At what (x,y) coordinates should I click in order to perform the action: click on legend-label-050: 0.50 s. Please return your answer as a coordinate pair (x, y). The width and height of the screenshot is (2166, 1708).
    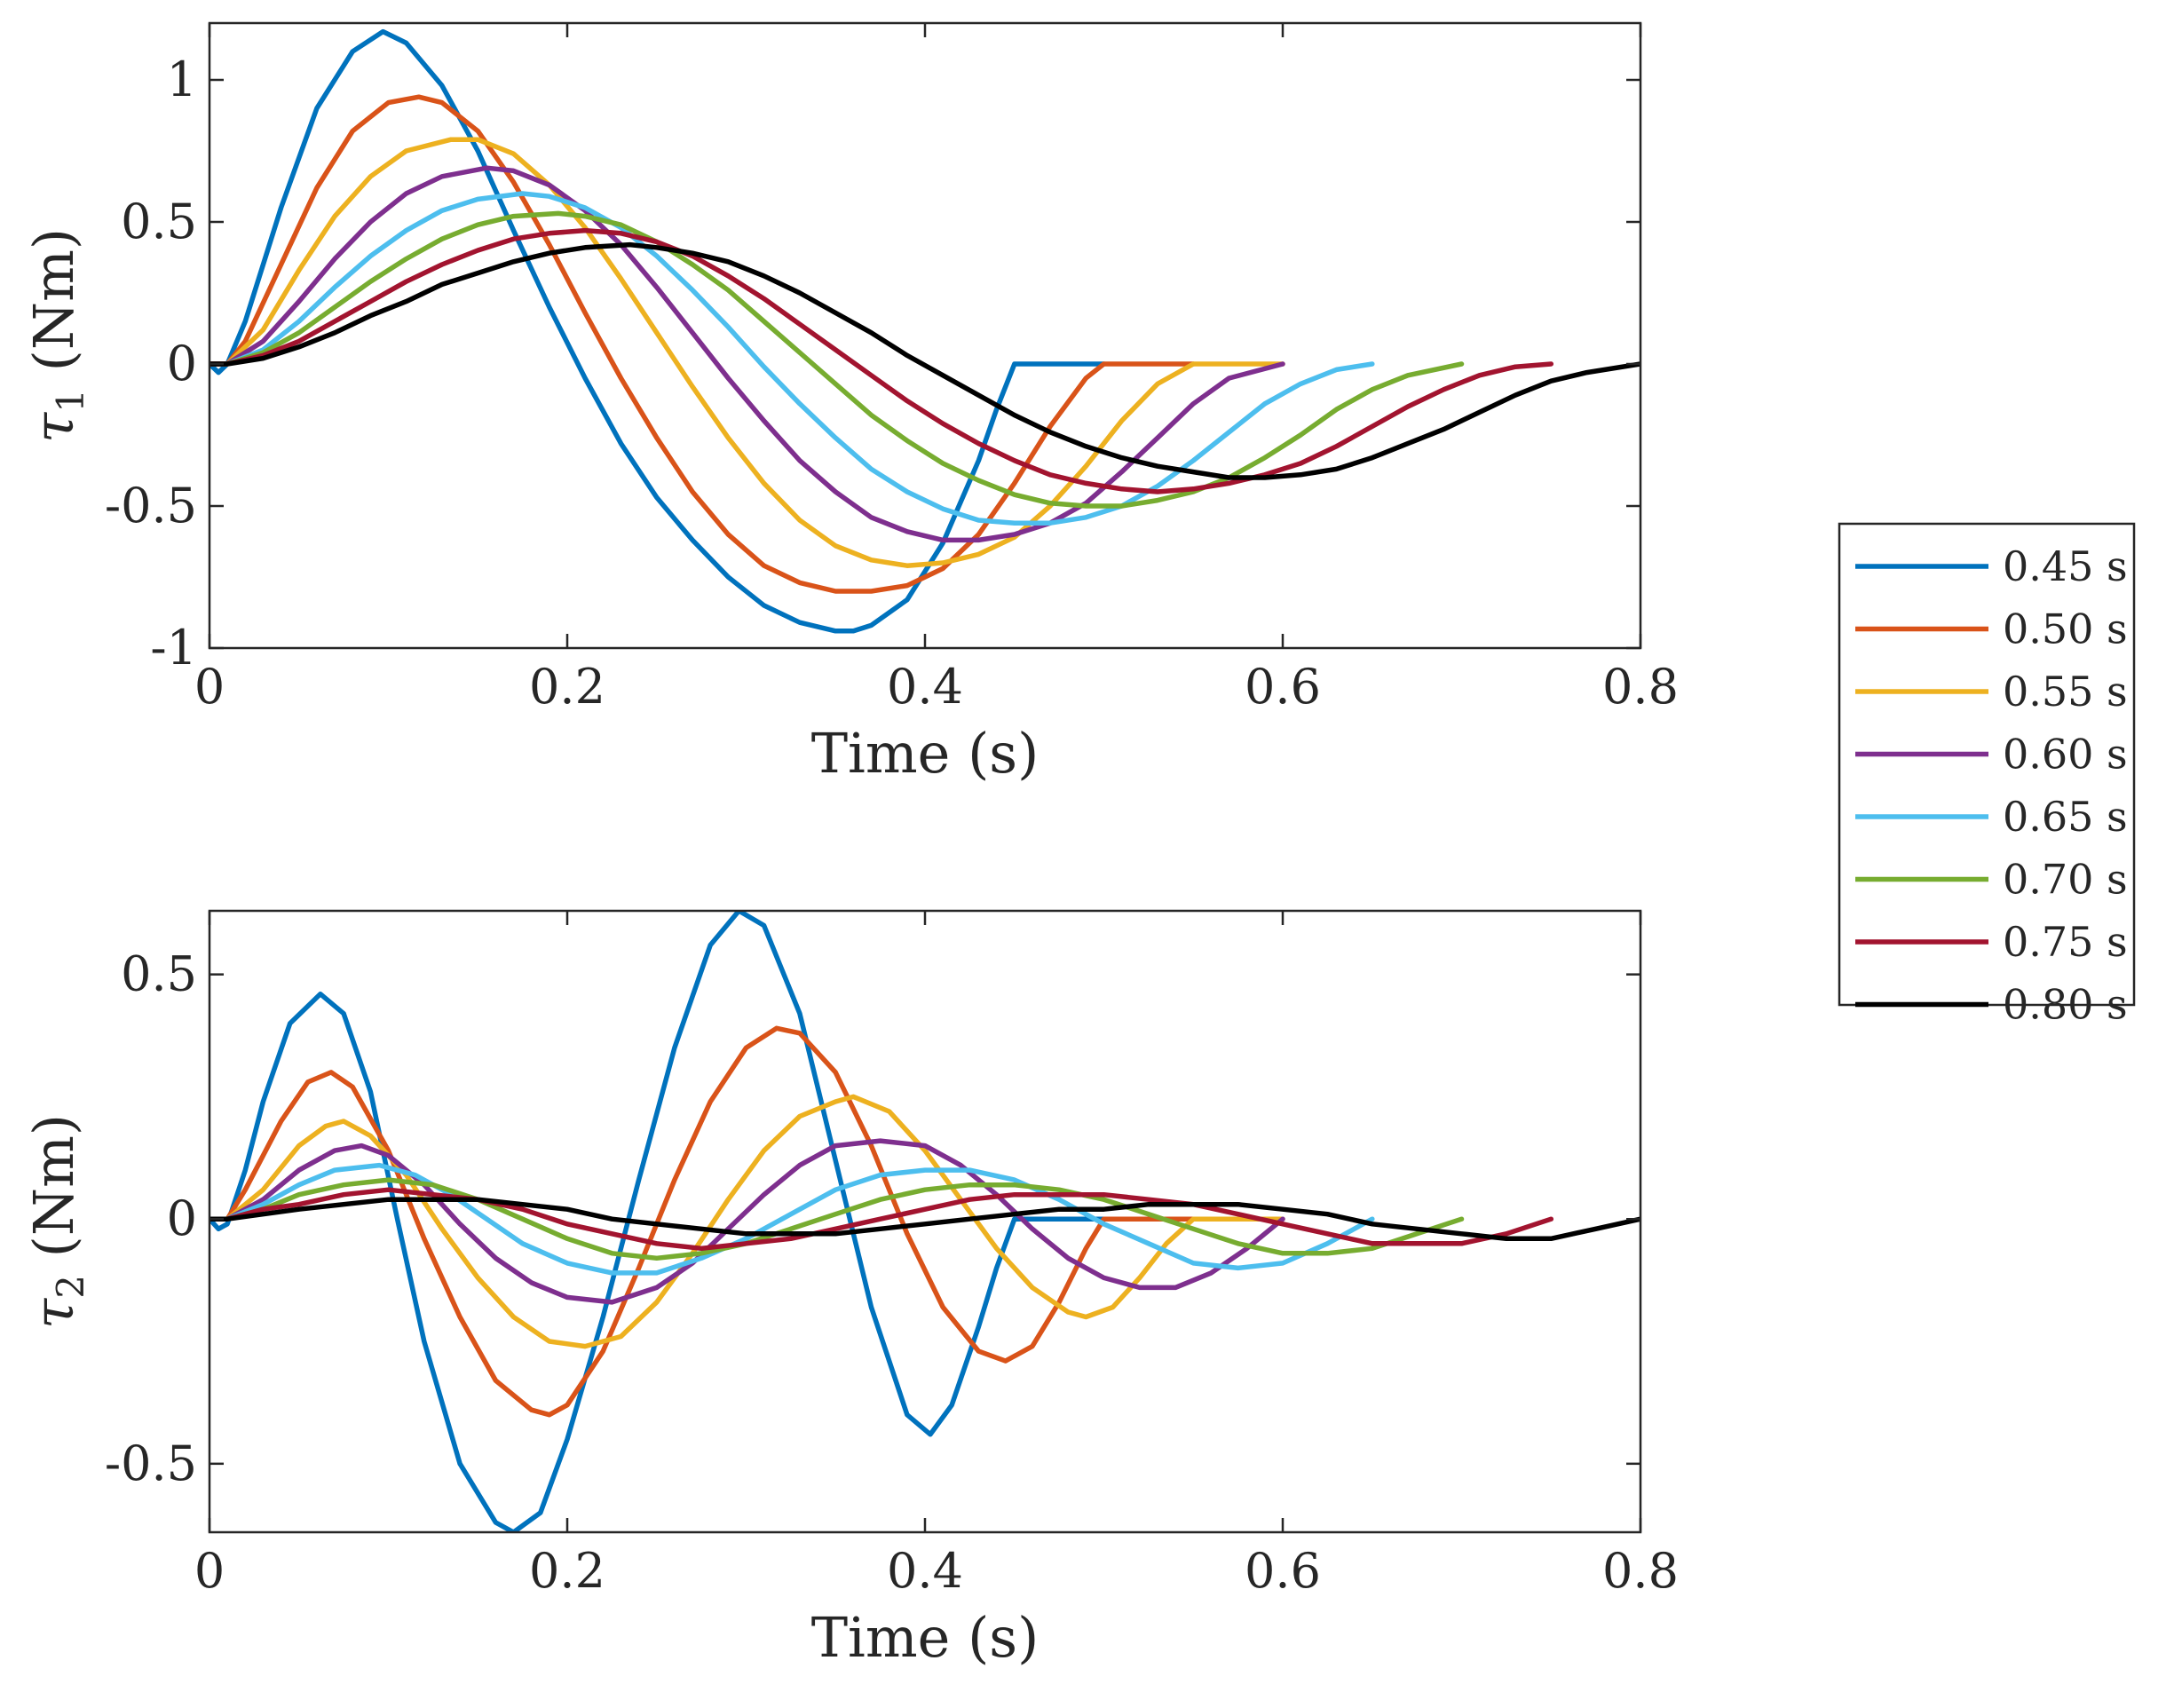
    Looking at the image, I should click on (2065, 629).